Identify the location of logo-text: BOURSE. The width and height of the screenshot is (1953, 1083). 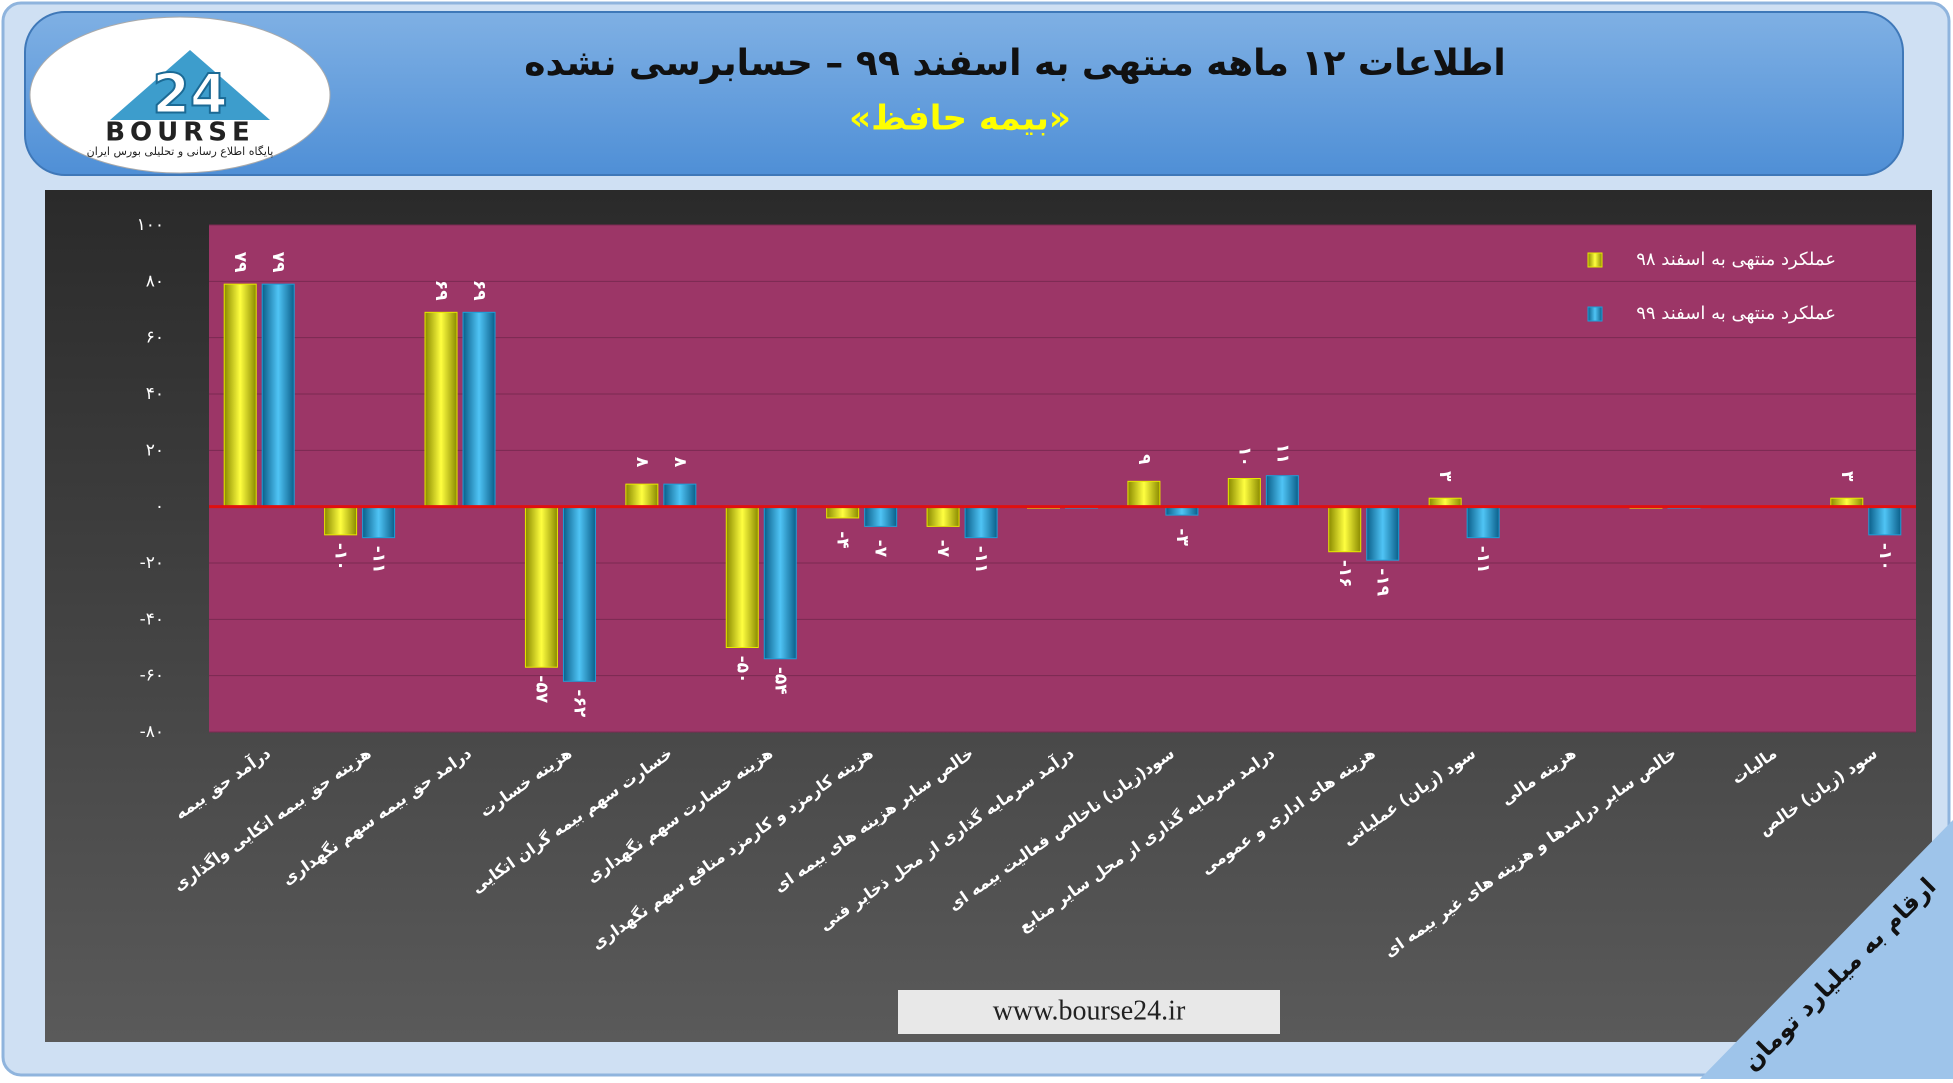
(180, 133).